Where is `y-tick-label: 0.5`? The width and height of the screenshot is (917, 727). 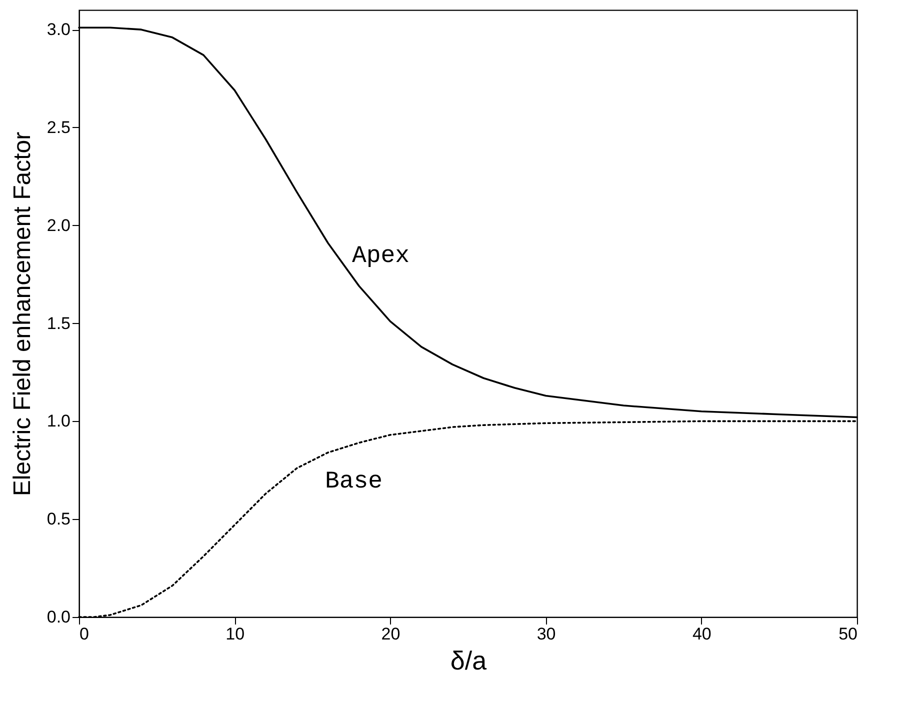 y-tick-label: 0.5 is located at coordinates (58, 519).